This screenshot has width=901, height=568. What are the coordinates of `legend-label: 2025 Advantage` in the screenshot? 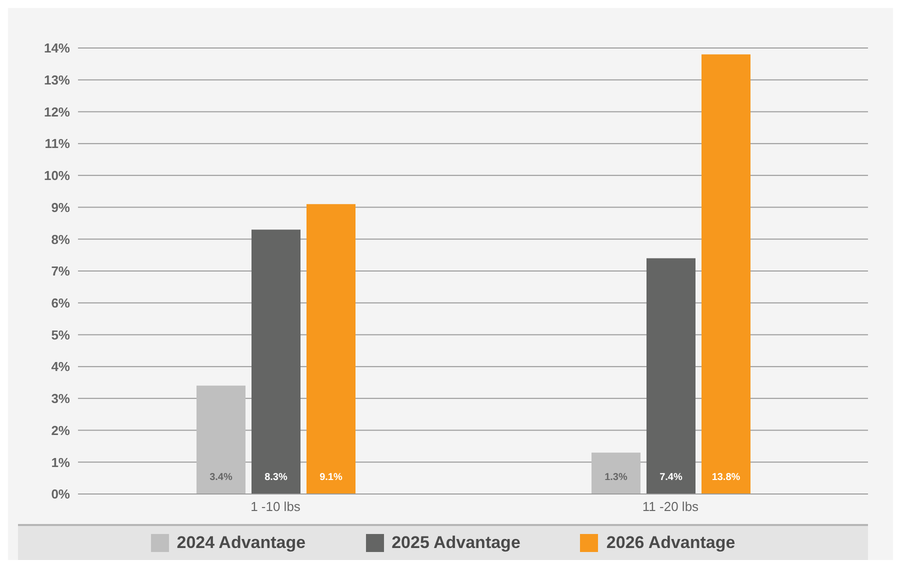 It's located at (456, 543).